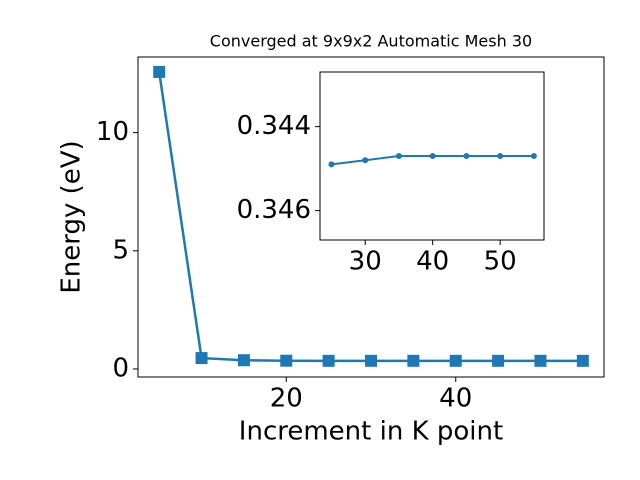 The width and height of the screenshot is (640, 480). What do you see at coordinates (365, 262) in the screenshot?
I see `x-tick-label: 30` at bounding box center [365, 262].